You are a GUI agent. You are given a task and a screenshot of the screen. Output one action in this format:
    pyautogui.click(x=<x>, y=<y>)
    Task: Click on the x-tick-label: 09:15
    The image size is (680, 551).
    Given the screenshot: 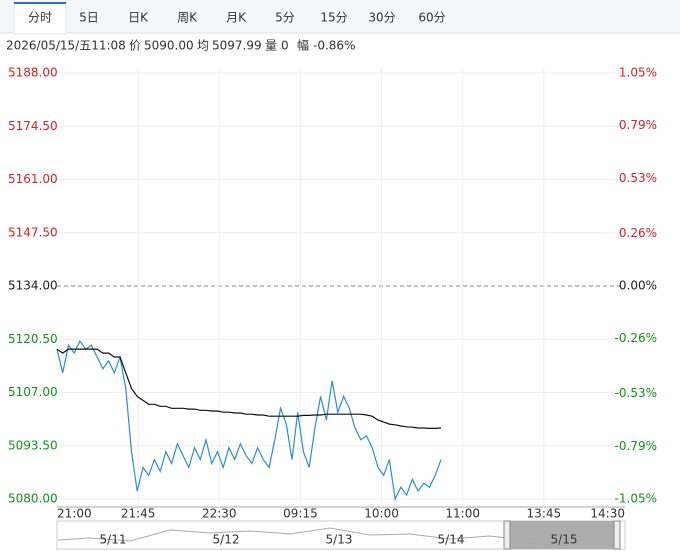 What is the action you would take?
    pyautogui.click(x=300, y=514)
    